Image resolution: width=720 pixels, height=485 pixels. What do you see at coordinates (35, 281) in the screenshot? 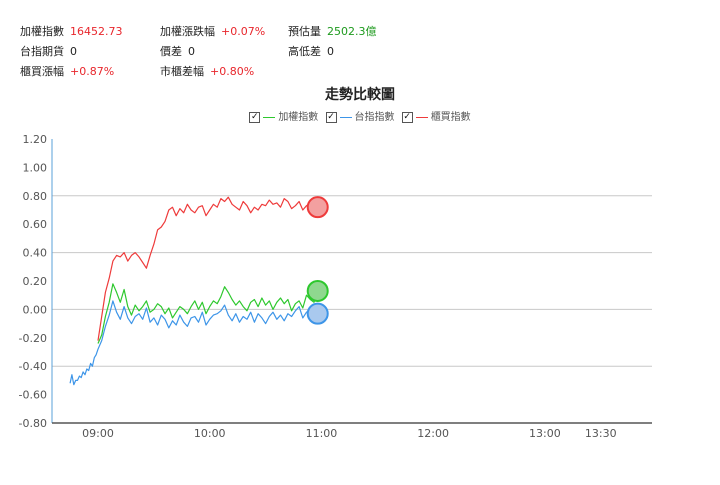
I see `y-tick-label: 0.20` at bounding box center [35, 281].